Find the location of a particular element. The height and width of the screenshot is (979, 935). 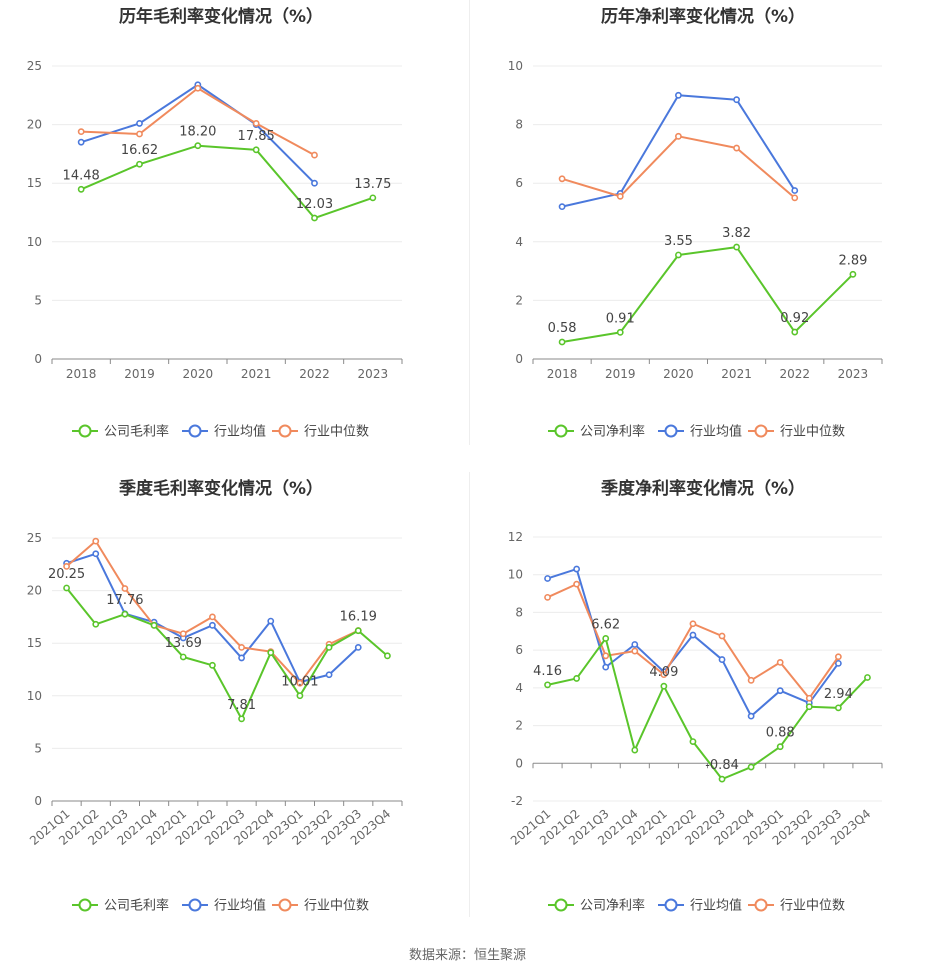

data-label: 12.03 is located at coordinates (314, 204).